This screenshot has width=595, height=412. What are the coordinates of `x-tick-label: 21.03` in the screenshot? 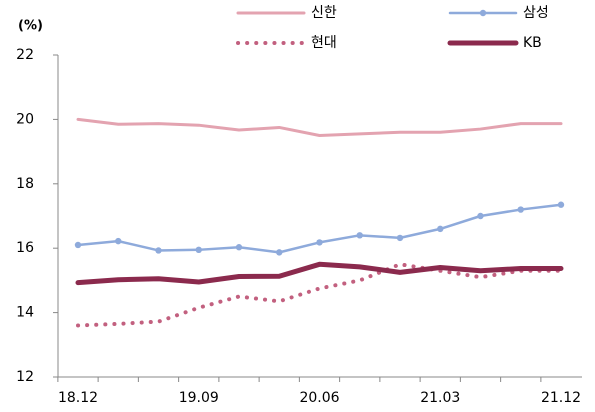 It's located at (440, 398).